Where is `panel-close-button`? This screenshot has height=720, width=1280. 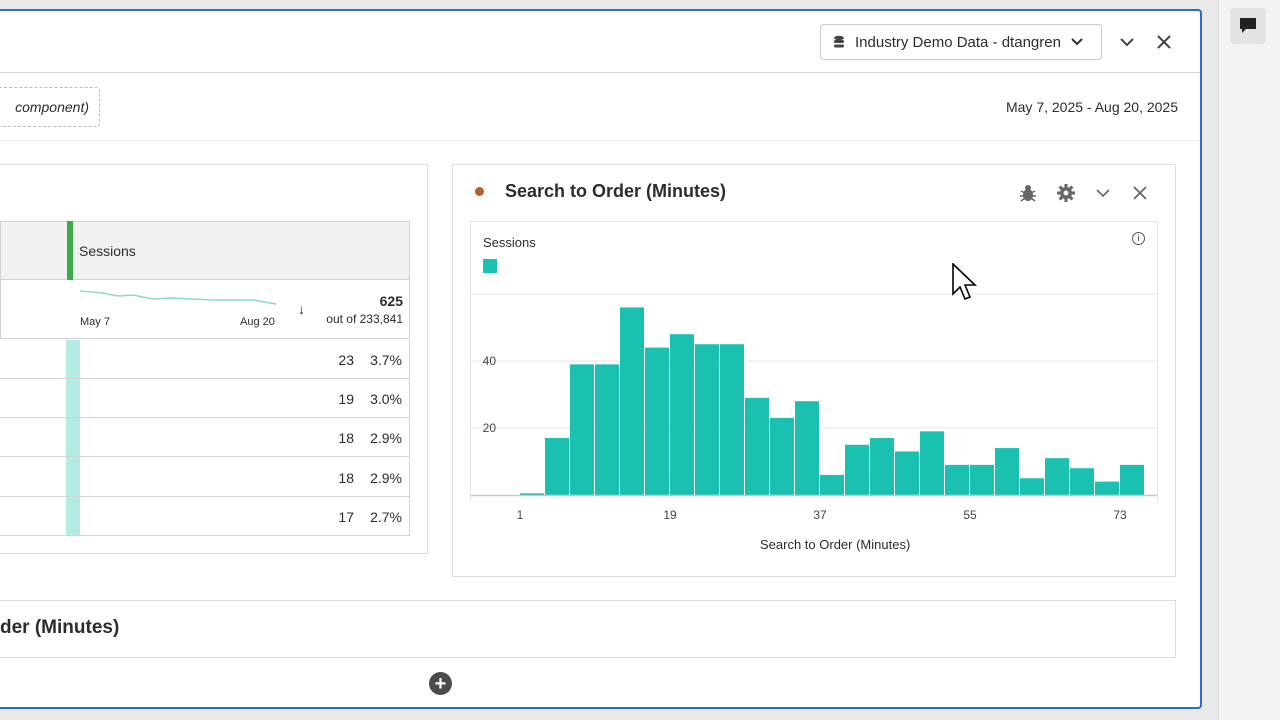 panel-close-button is located at coordinates (1140, 193).